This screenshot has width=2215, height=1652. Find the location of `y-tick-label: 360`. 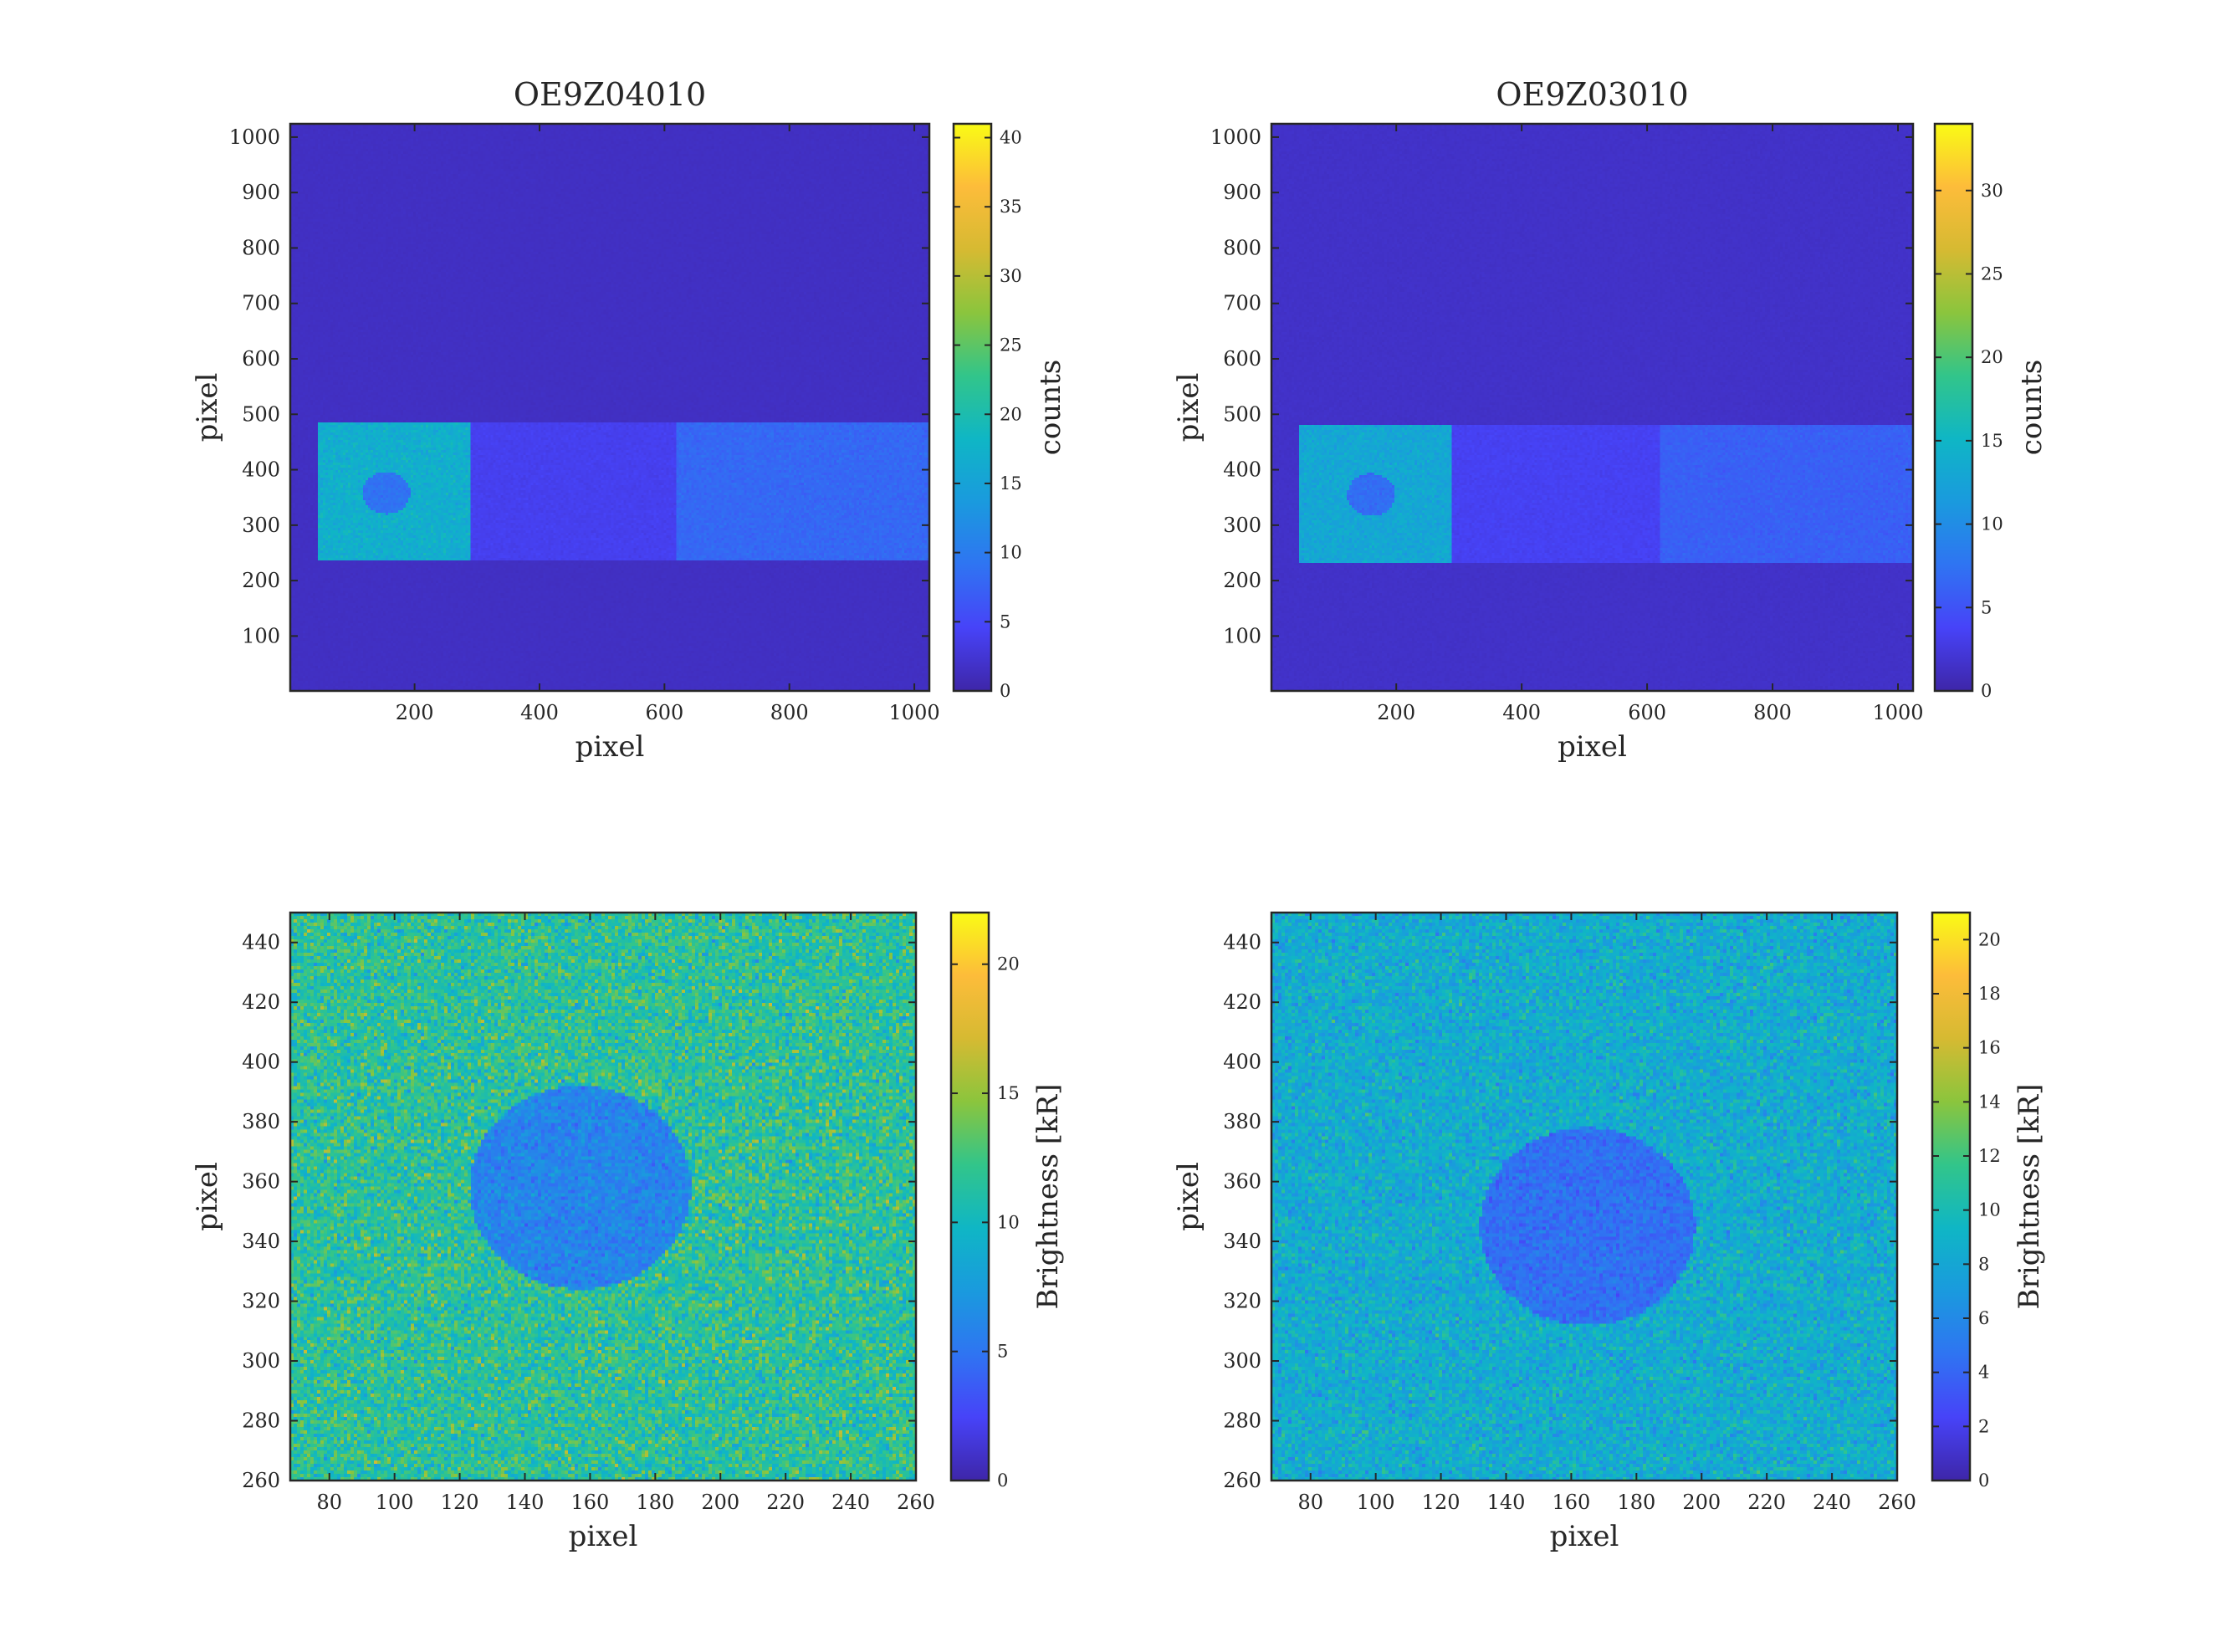

y-tick-label: 360 is located at coordinates (1242, 1182).